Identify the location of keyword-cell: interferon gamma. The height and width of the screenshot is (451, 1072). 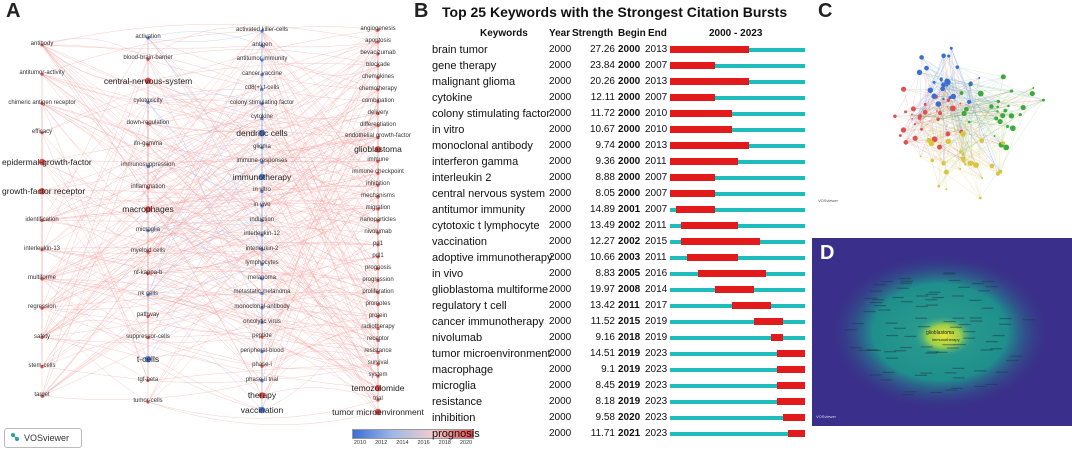
(475, 162).